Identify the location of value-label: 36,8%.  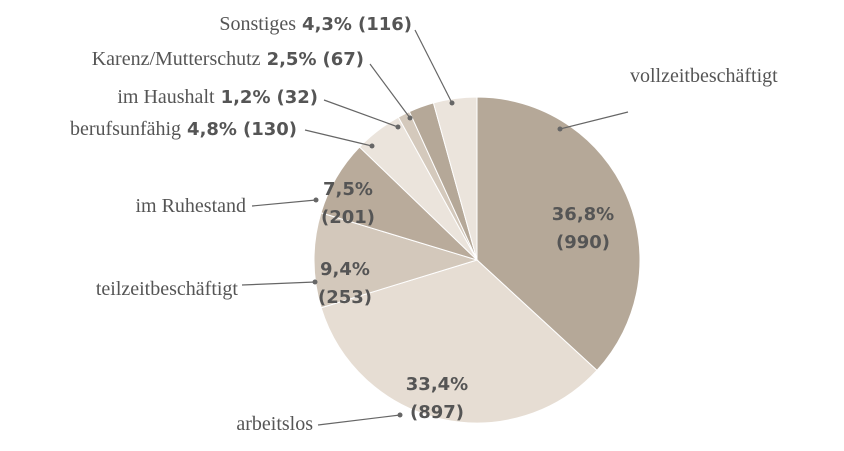
(583, 214).